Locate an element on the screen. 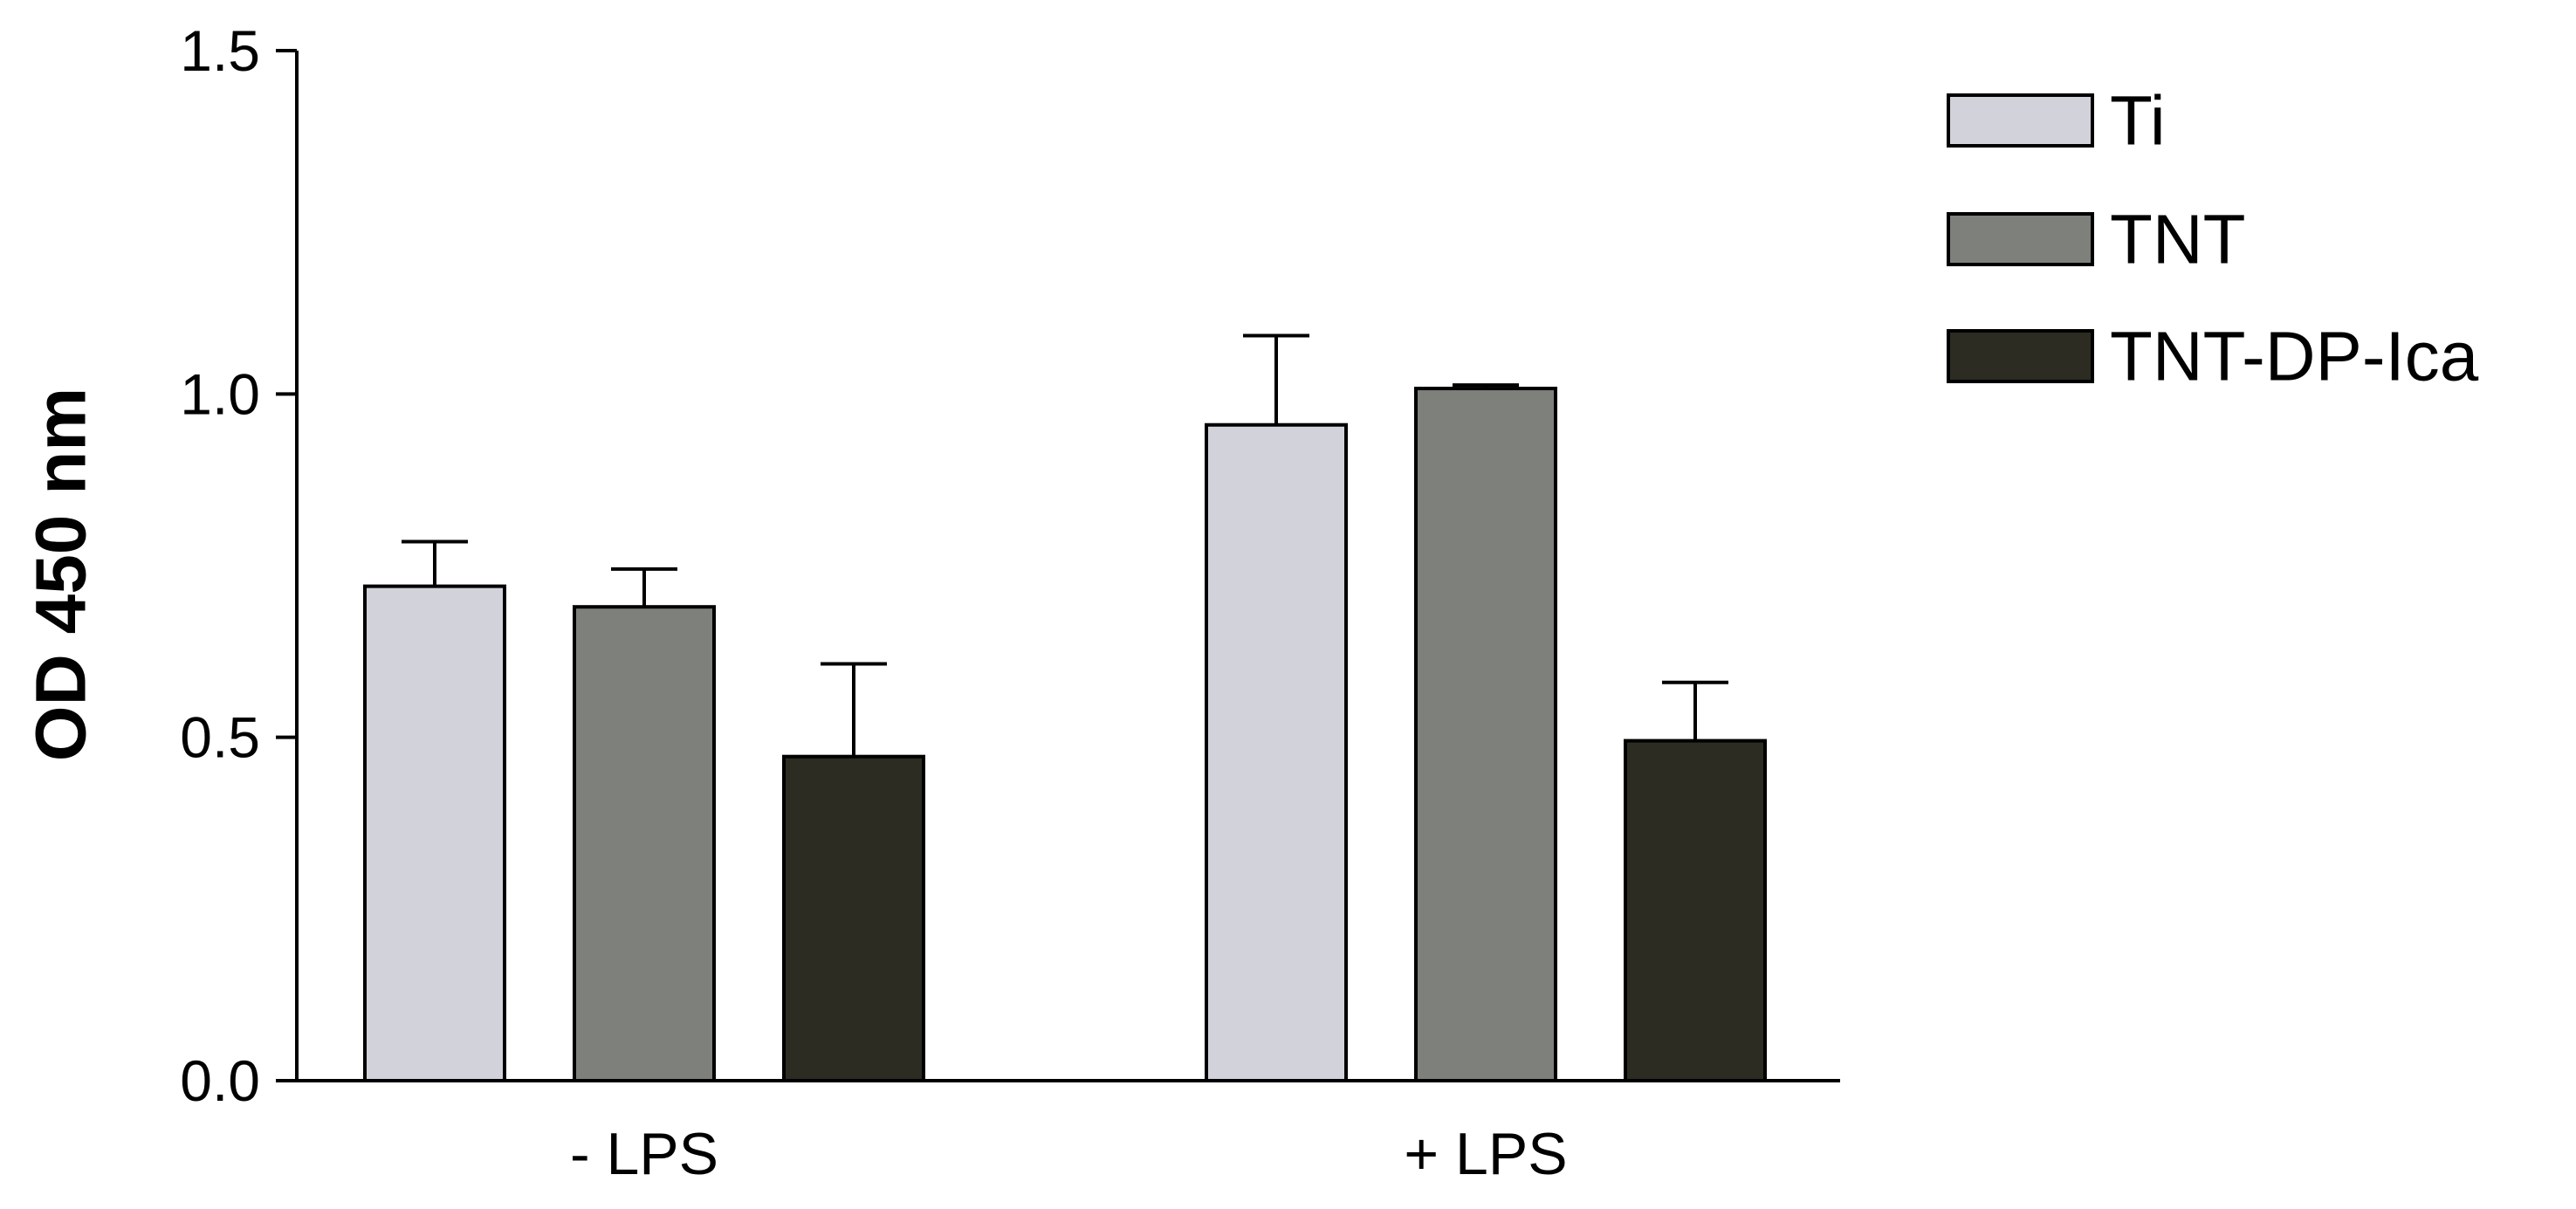  y-tick-label: 1.5 is located at coordinates (220, 50).